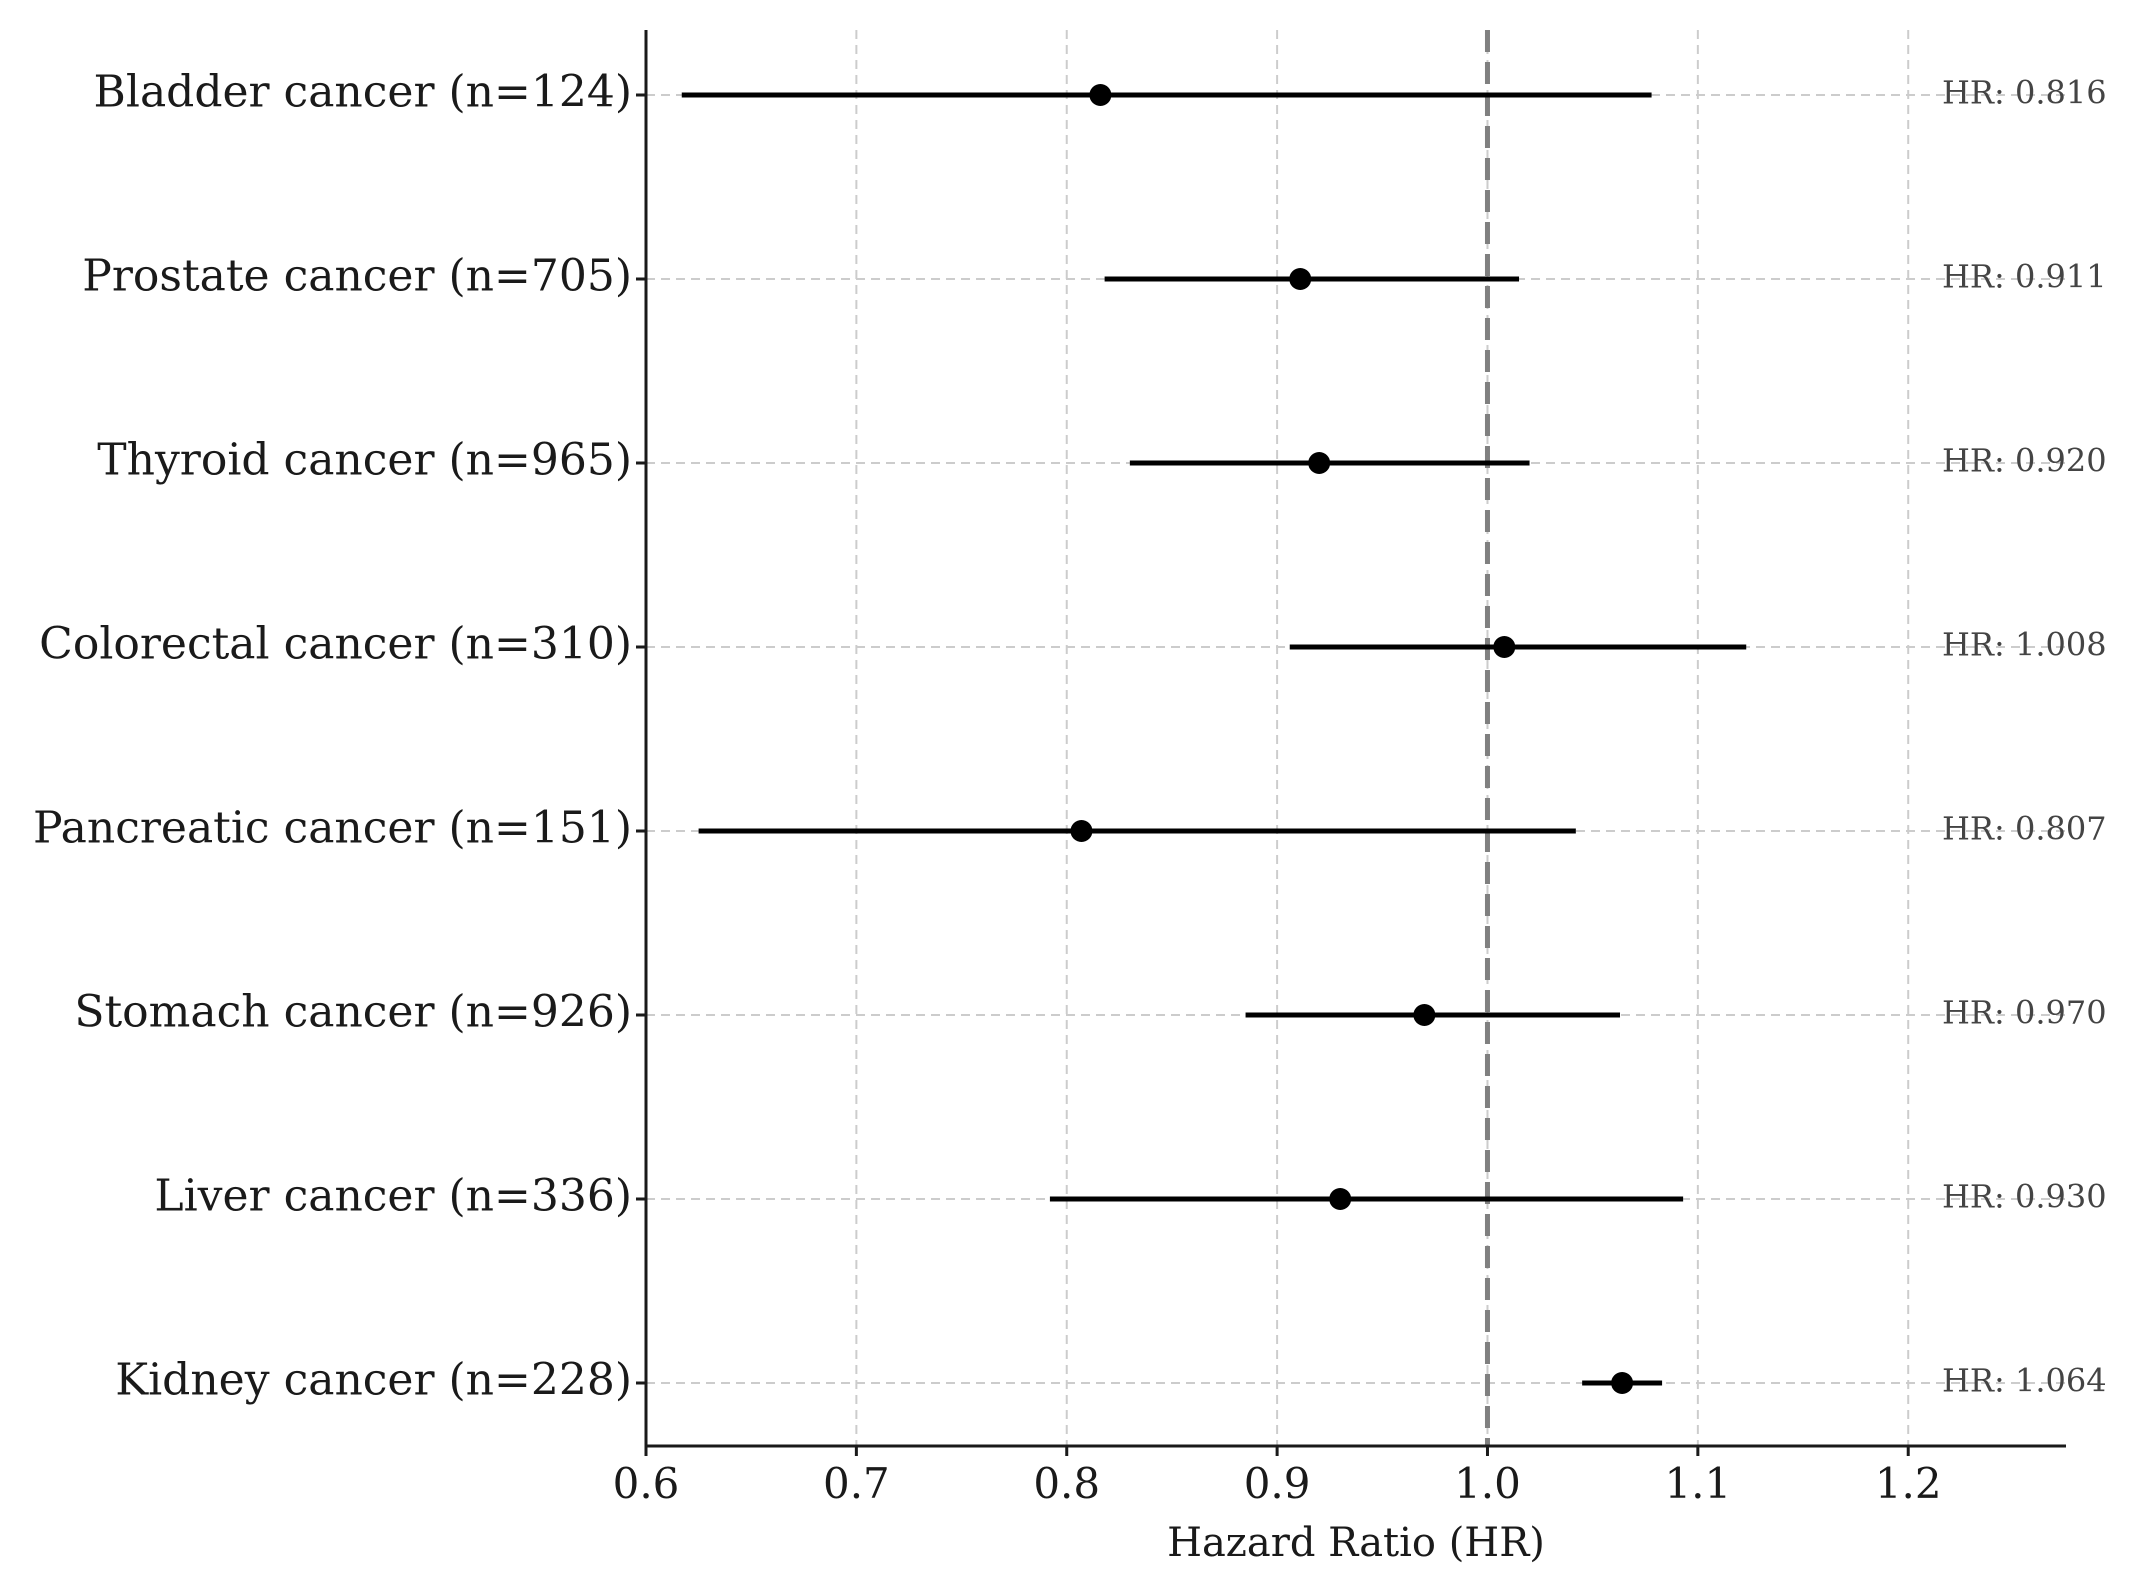 The height and width of the screenshot is (1578, 2136). I want to click on x-tick-label: 0.8, so click(1066, 1483).